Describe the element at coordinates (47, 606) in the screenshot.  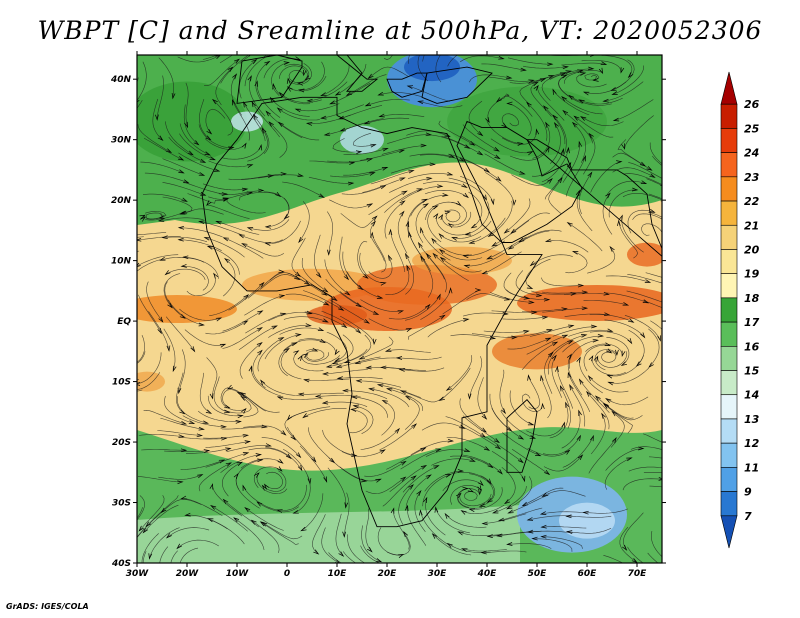
I see `credit-label: GrADS: IGES/COLA` at that location.